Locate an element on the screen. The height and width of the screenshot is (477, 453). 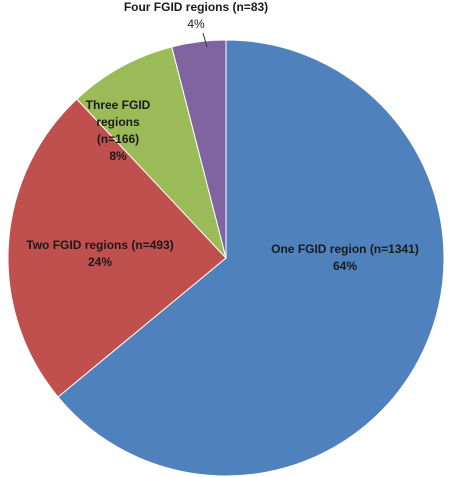
leader-line is located at coordinates (205, 40).